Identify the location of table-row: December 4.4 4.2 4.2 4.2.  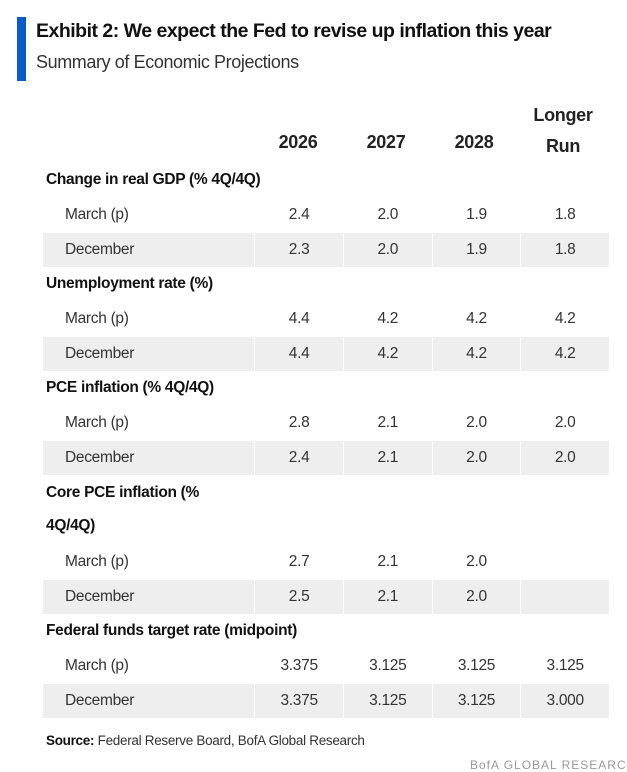
(326, 354).